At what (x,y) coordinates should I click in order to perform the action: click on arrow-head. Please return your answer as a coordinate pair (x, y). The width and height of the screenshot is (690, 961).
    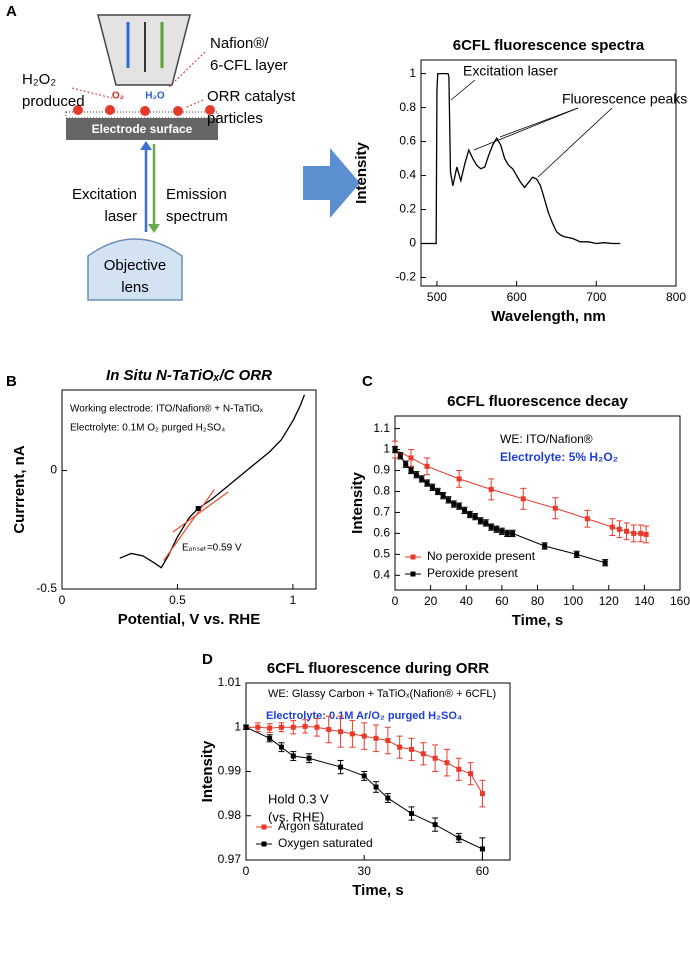
    Looking at the image, I should click on (146, 145).